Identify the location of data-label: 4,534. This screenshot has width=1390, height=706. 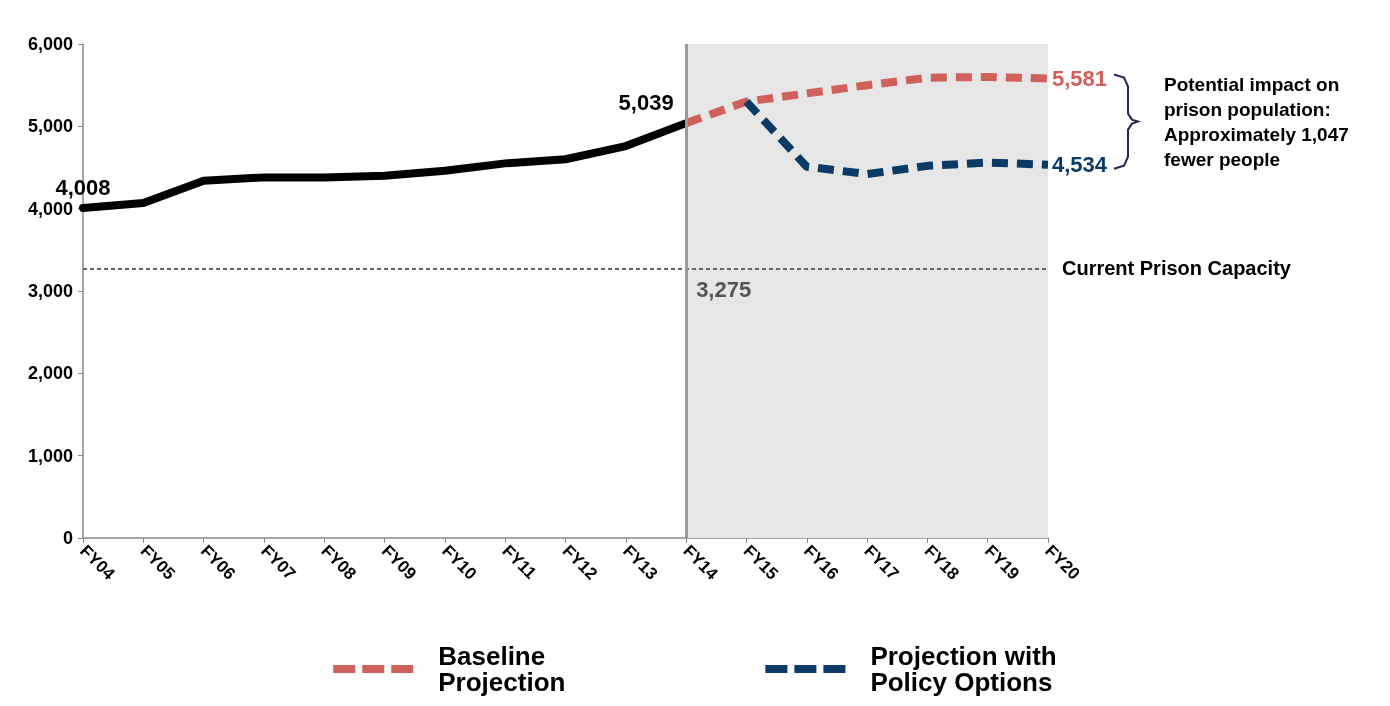
(1080, 165).